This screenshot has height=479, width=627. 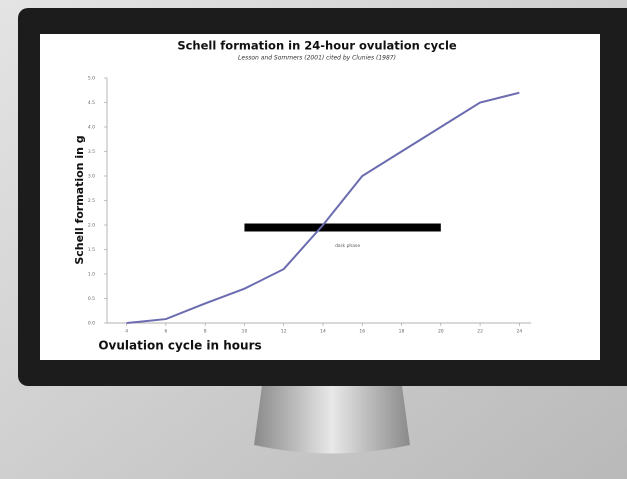 I want to click on x-tick-label: 18, so click(x=402, y=332).